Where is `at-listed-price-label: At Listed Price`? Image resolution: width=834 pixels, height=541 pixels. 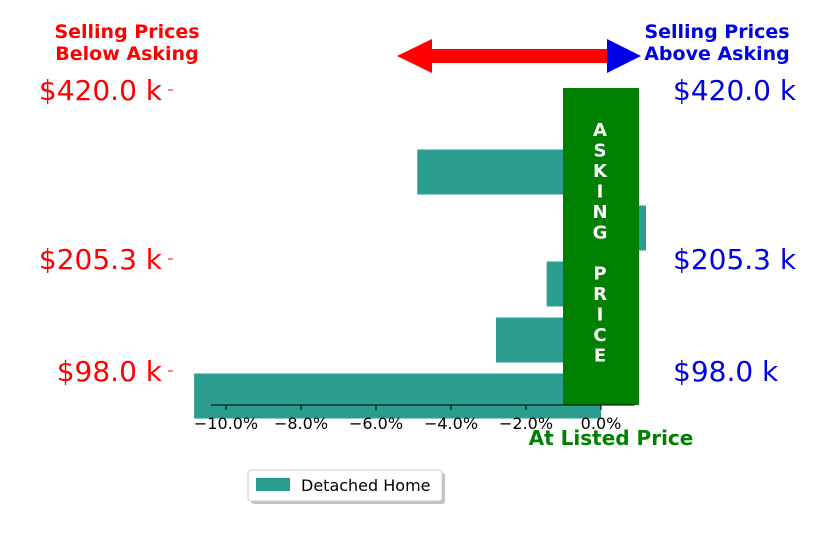
at-listed-price-label: At Listed Price is located at coordinates (611, 438).